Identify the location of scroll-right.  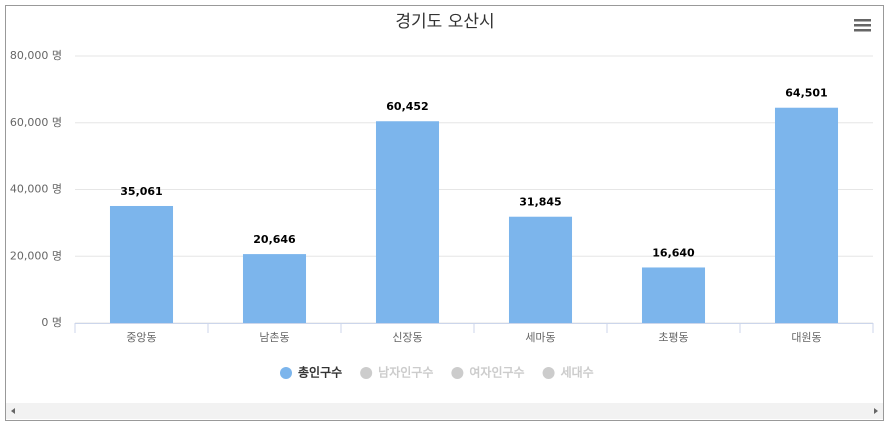
(876, 411).